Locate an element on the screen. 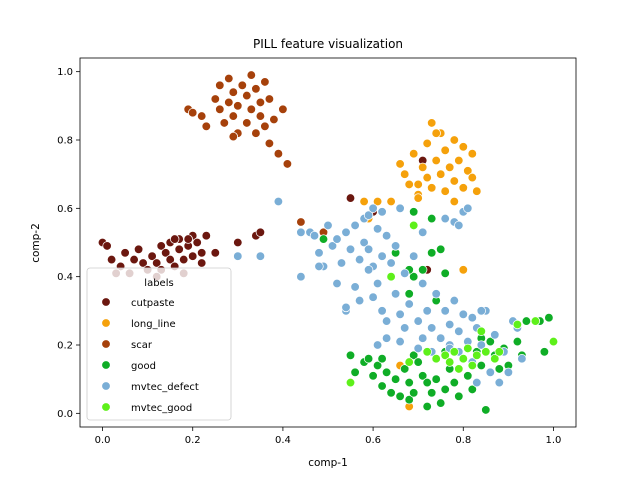  x-tick-label: 1.0 is located at coordinates (554, 440).